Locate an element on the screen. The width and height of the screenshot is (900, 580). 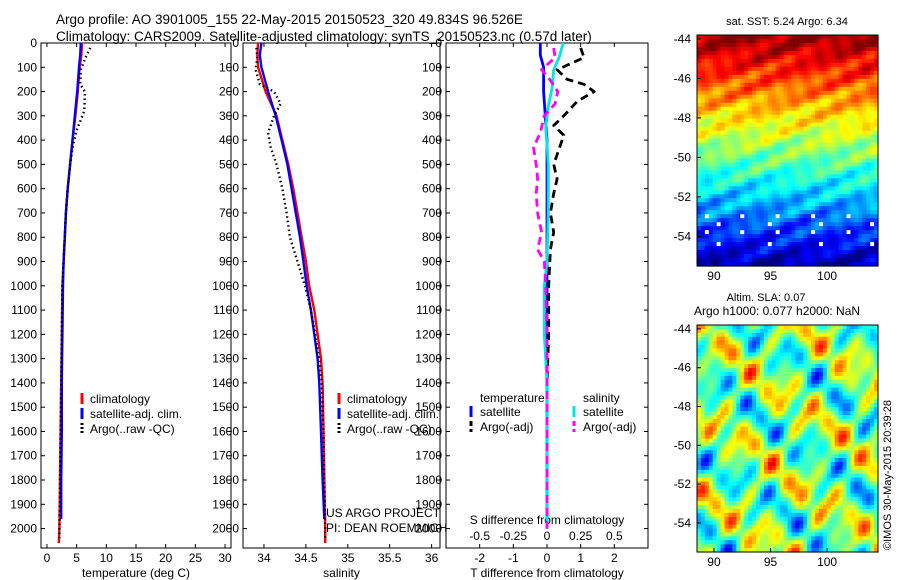
y-tick-label: 2000 is located at coordinates (428, 529).